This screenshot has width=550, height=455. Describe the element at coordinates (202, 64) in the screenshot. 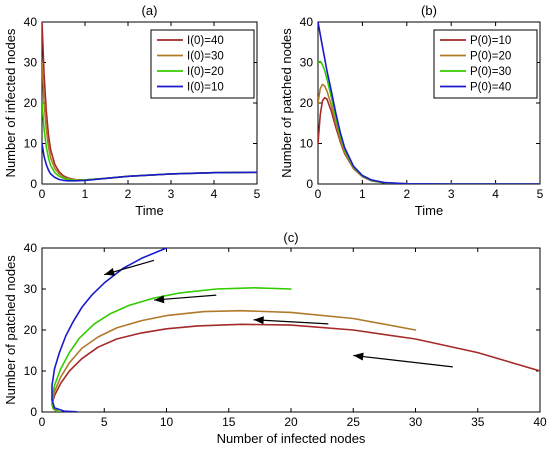

I see `legend: I(0)=40 I(0)=30 I(0)=20 I(0)=10` at that location.